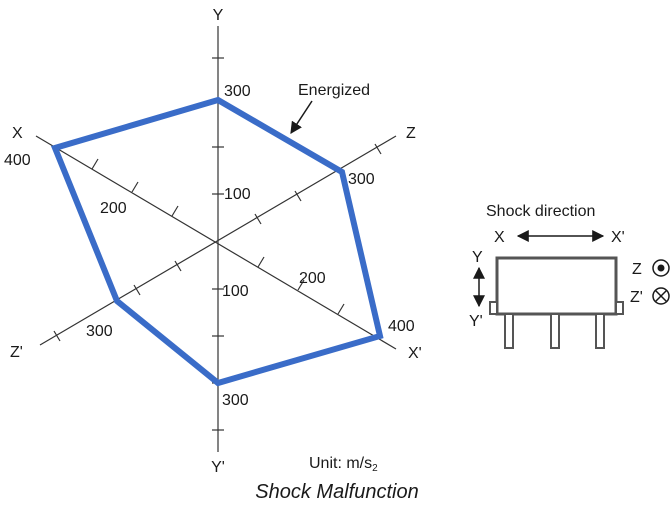  I want to click on tick-label-x-200: 200, so click(113, 208).